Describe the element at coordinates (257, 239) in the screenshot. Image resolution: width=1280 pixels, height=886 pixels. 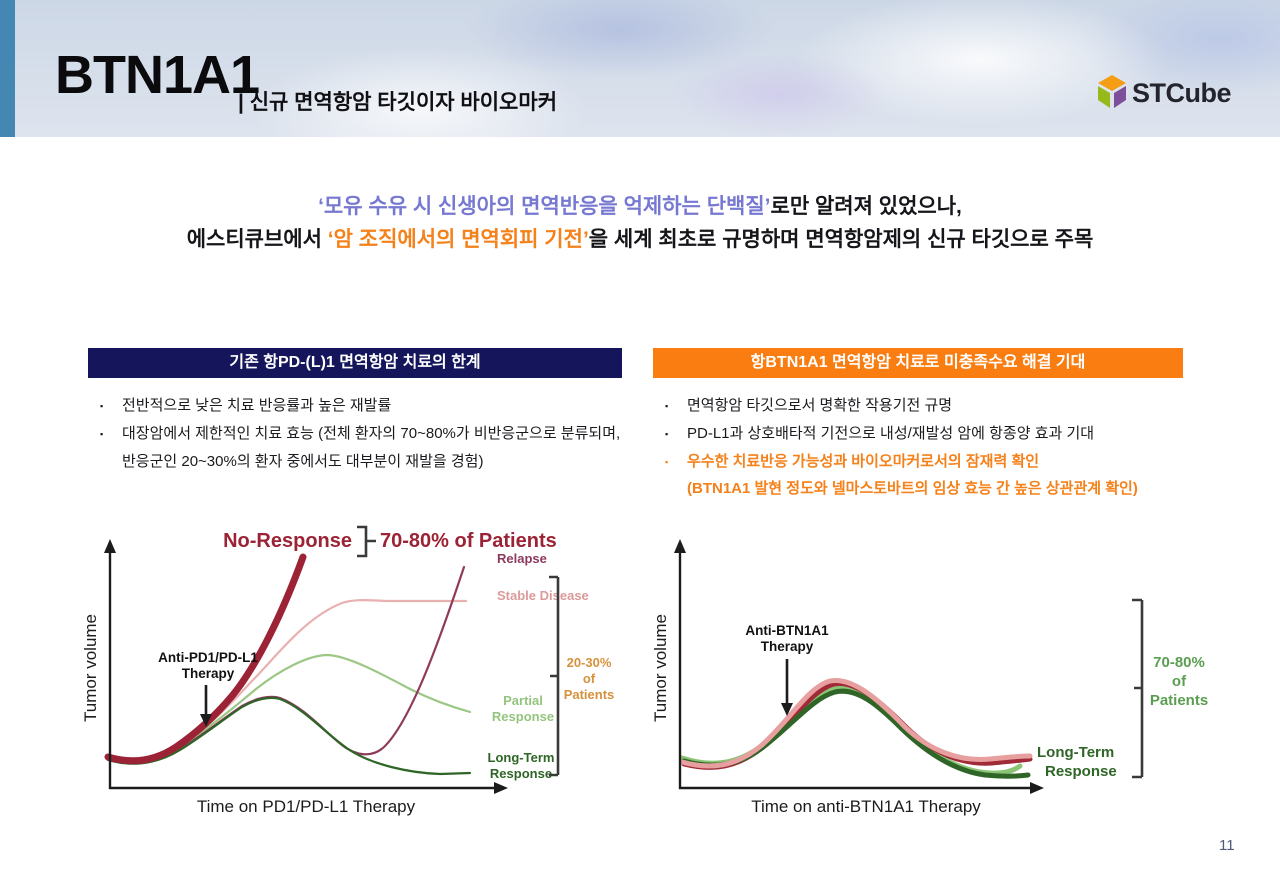
I see `intro-line2-prefix: 에스티큐브에서` at that location.